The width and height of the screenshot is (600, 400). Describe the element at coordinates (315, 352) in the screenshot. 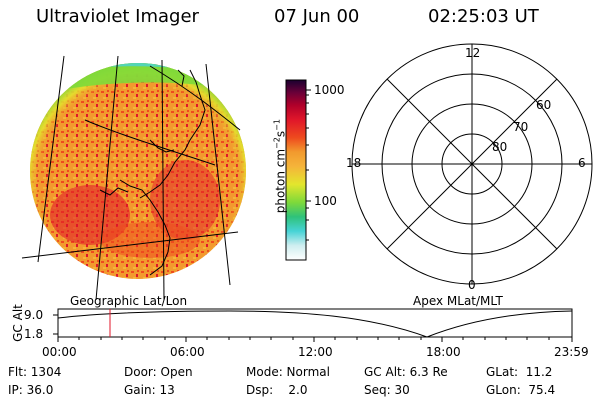

I see `altitude-xtick: 12:00` at that location.